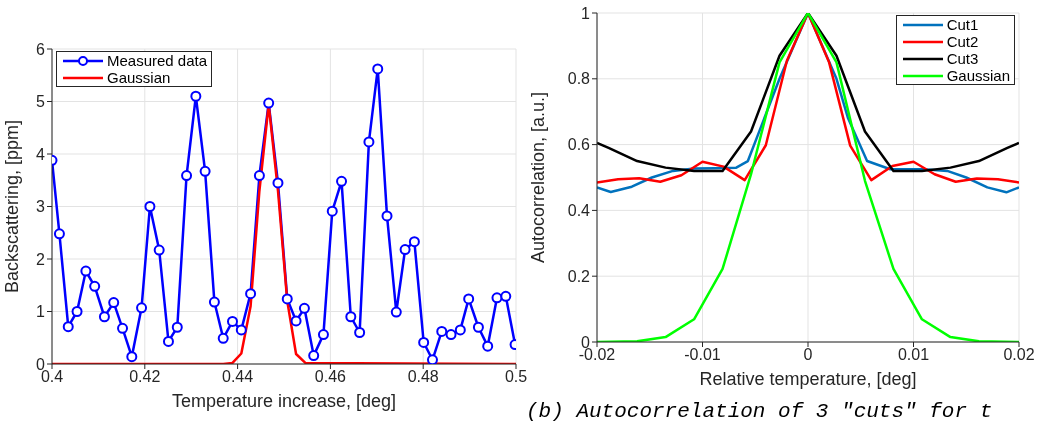 This screenshot has width=1044, height=430. What do you see at coordinates (962, 41) in the screenshot?
I see `legend-label: Cut2` at bounding box center [962, 41].